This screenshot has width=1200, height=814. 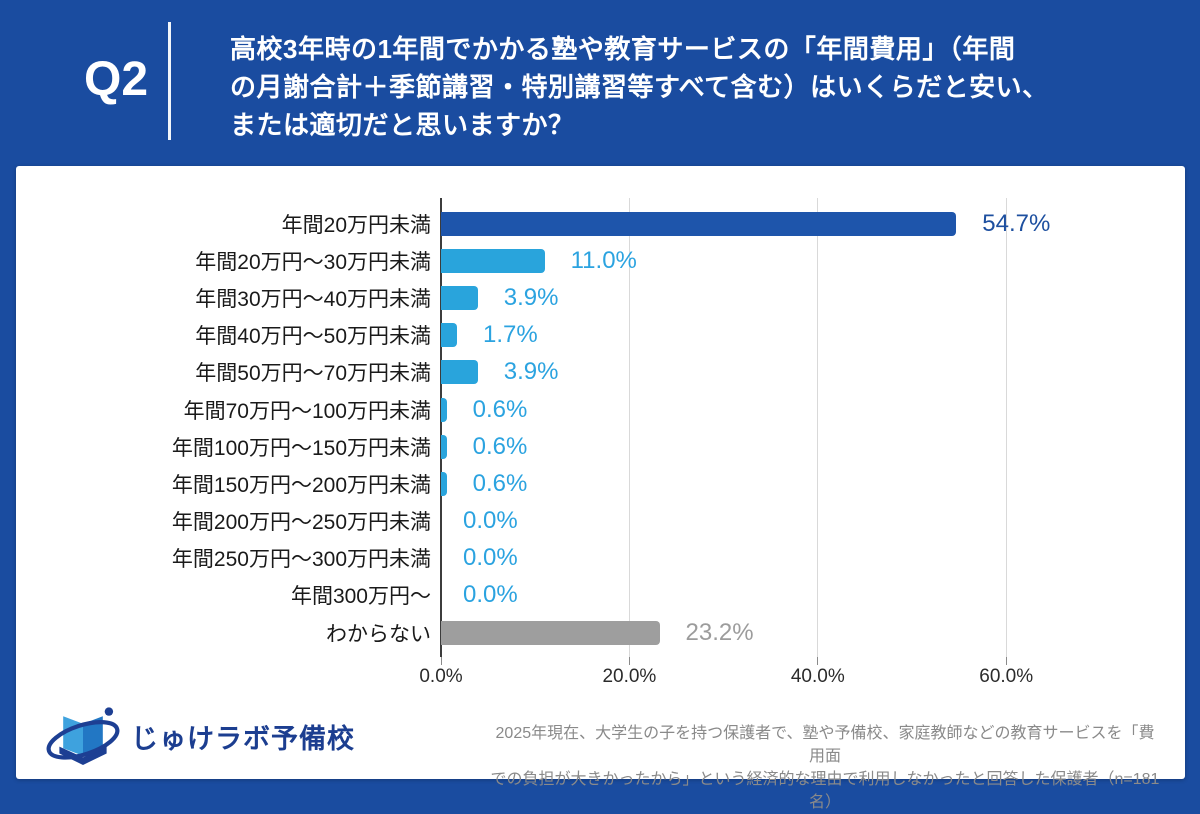 I want to click on tick-label: 20.0%, so click(x=629, y=676).